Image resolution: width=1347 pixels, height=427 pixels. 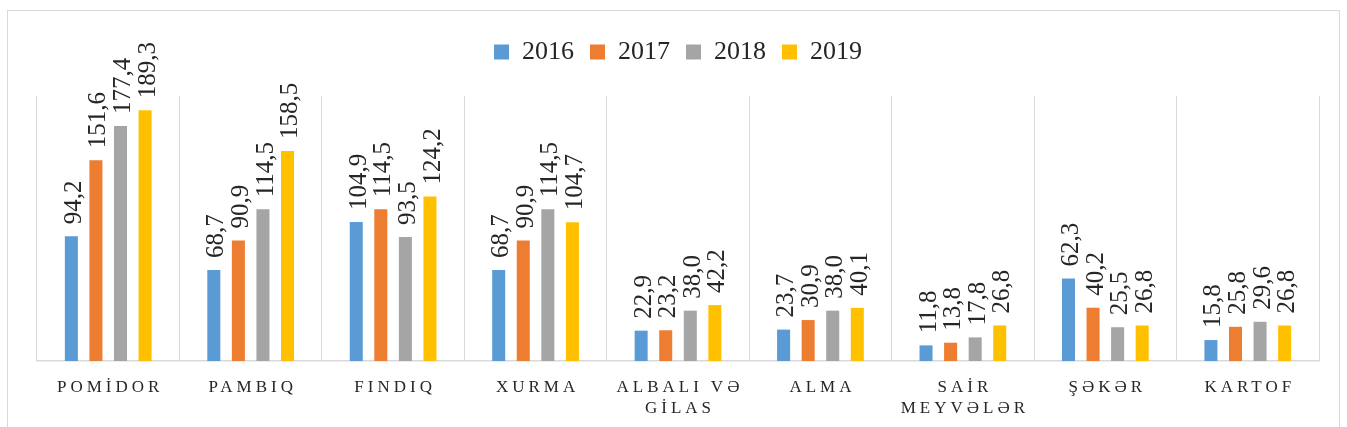 What do you see at coordinates (691, 276) in the screenshot?
I see `data-label: 38,0` at bounding box center [691, 276].